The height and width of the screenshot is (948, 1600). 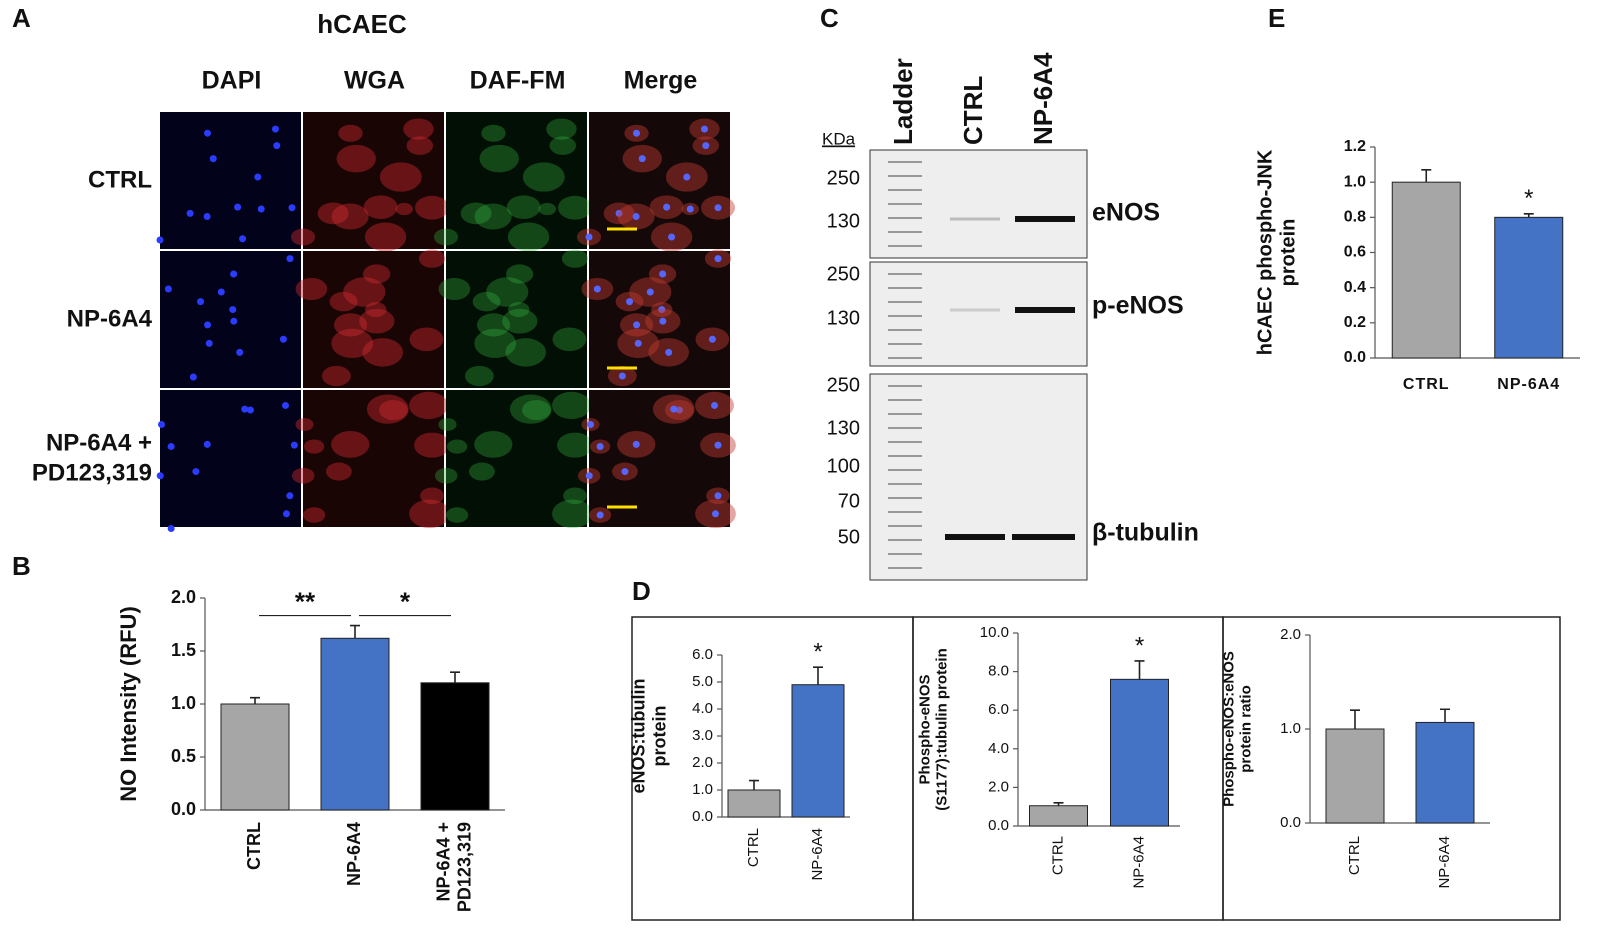 What do you see at coordinates (702, 708) in the screenshot?
I see `y-tick-label: 4.0` at bounding box center [702, 708].